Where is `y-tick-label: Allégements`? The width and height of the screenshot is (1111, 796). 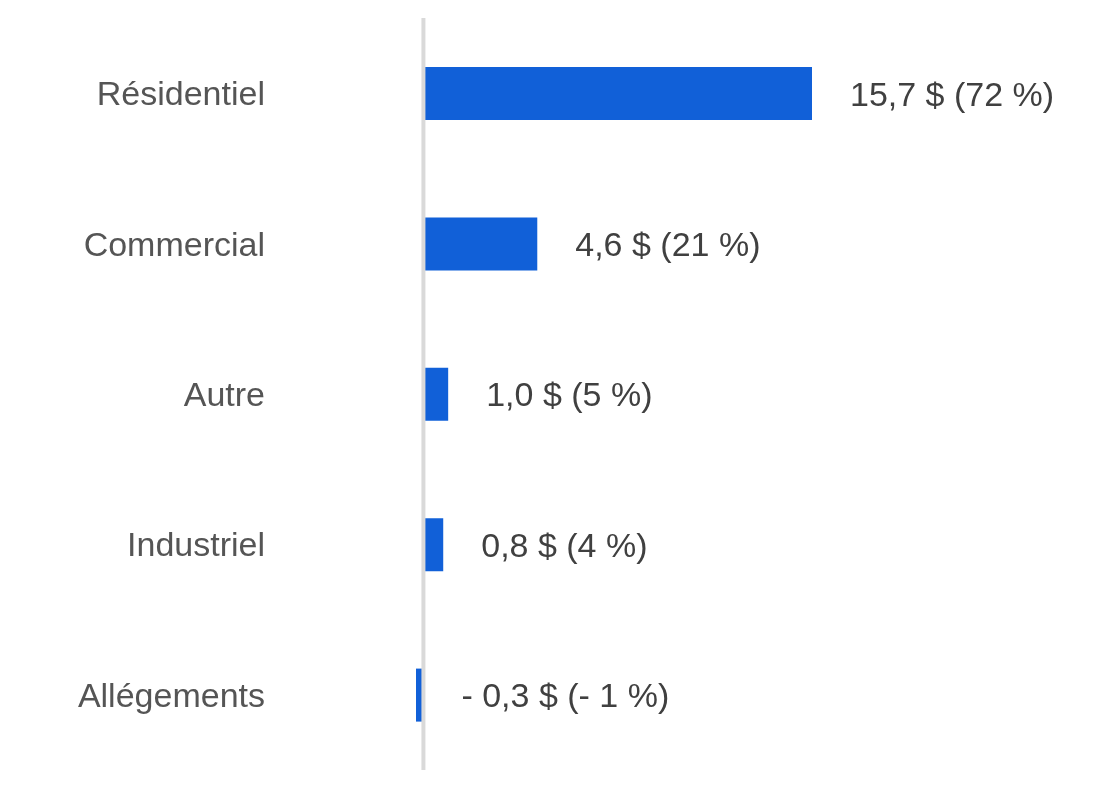 y-tick-label: Allégements is located at coordinates (171, 694).